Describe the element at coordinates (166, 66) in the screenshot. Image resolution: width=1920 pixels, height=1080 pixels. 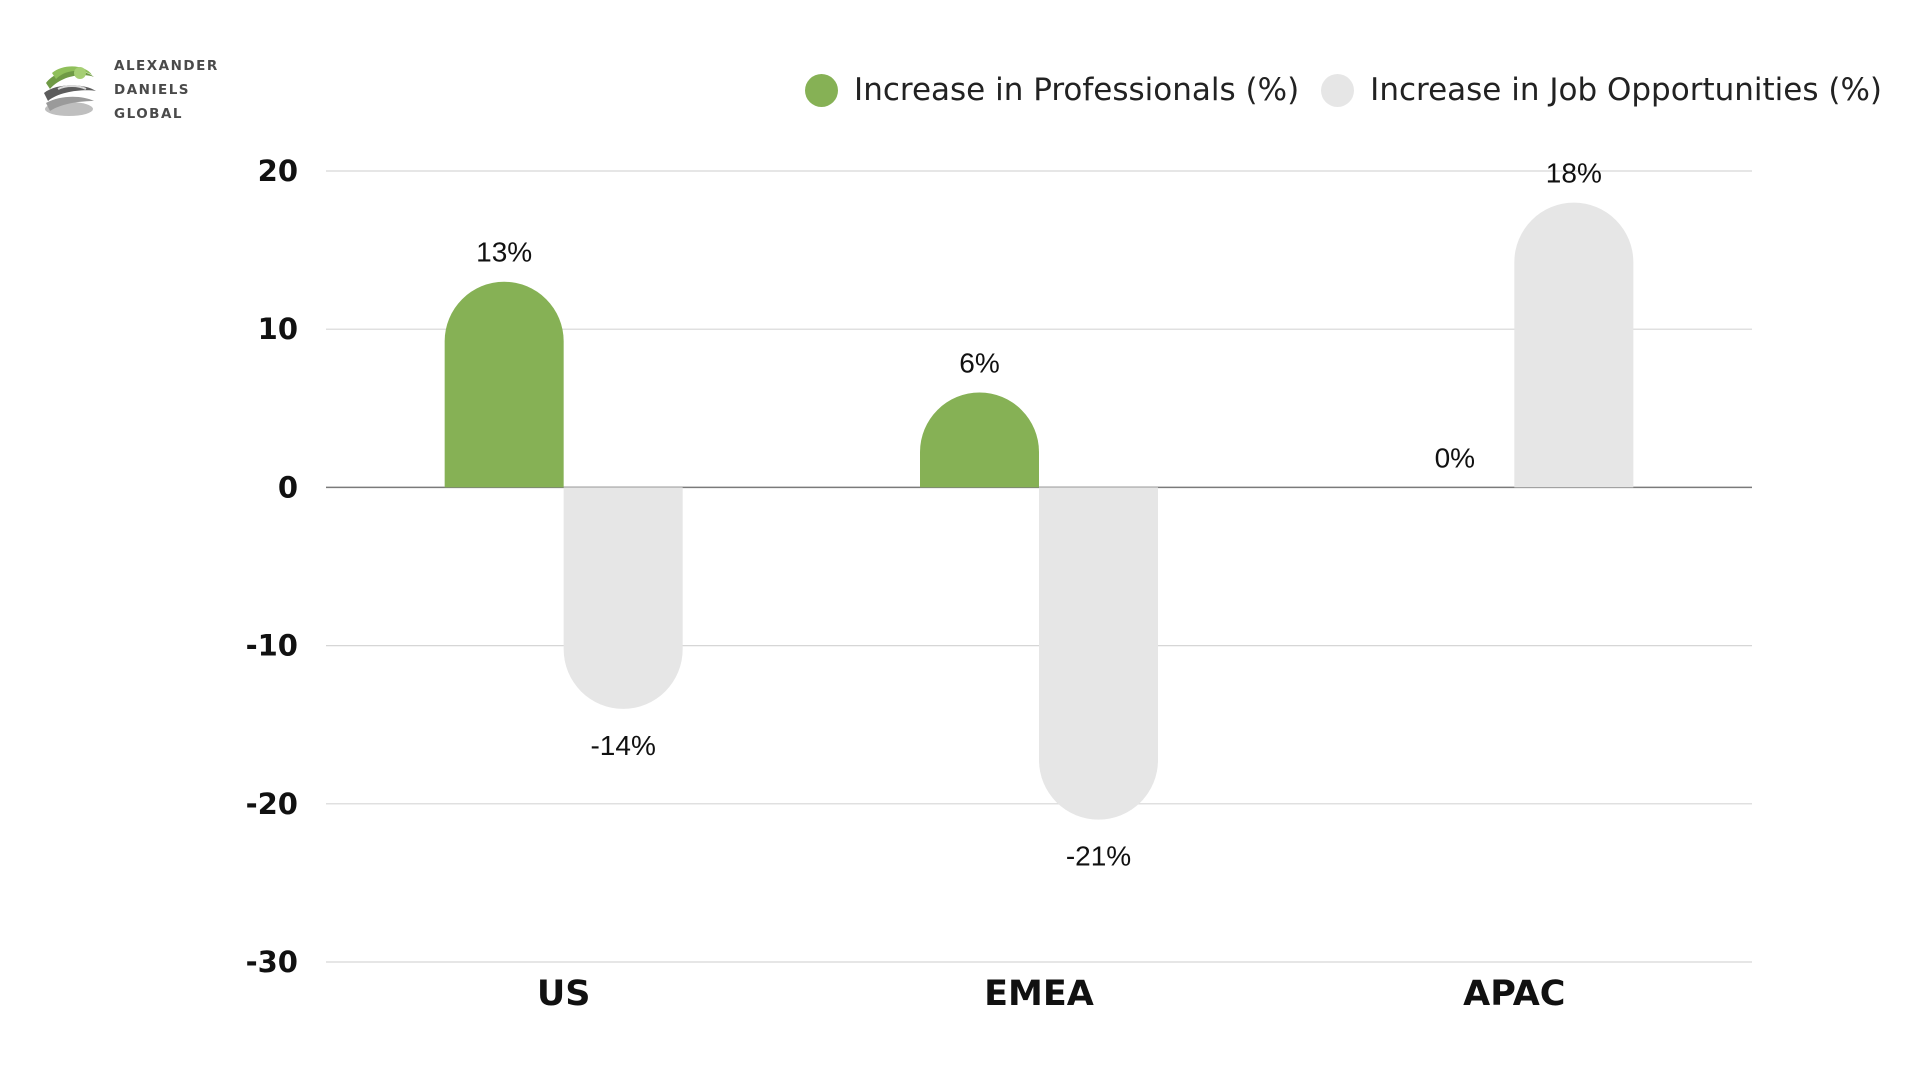
I see `logo-line-1: ALEXANDER` at that location.